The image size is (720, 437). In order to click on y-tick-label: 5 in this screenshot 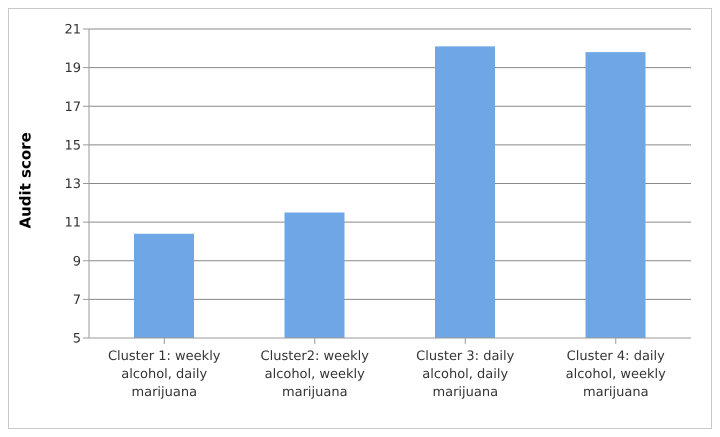, I will do `click(76, 339)`.